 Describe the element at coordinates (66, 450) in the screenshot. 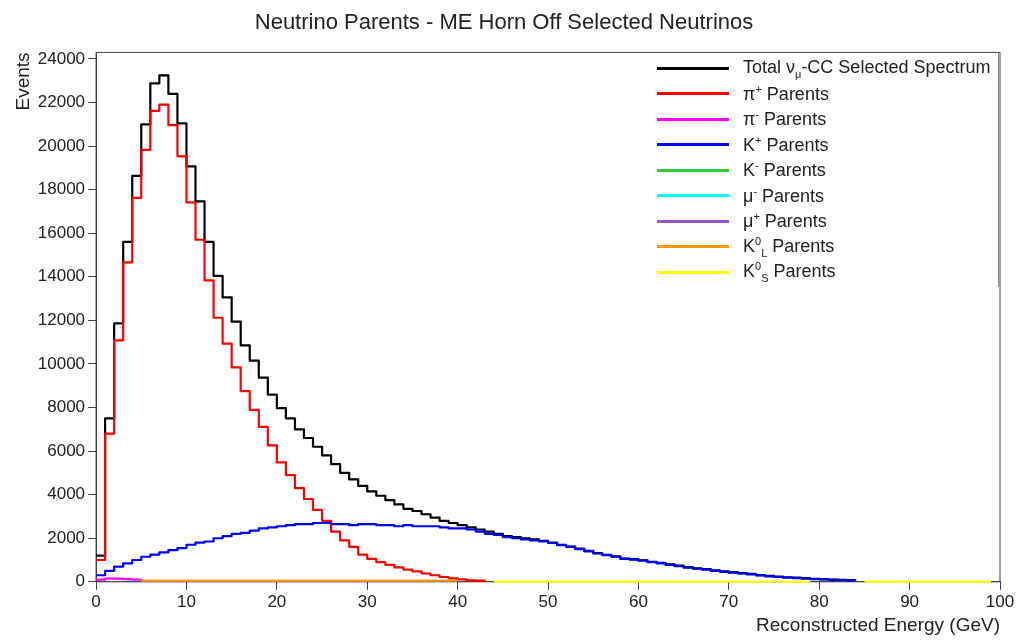

I see `y-tick-label: 6000` at that location.